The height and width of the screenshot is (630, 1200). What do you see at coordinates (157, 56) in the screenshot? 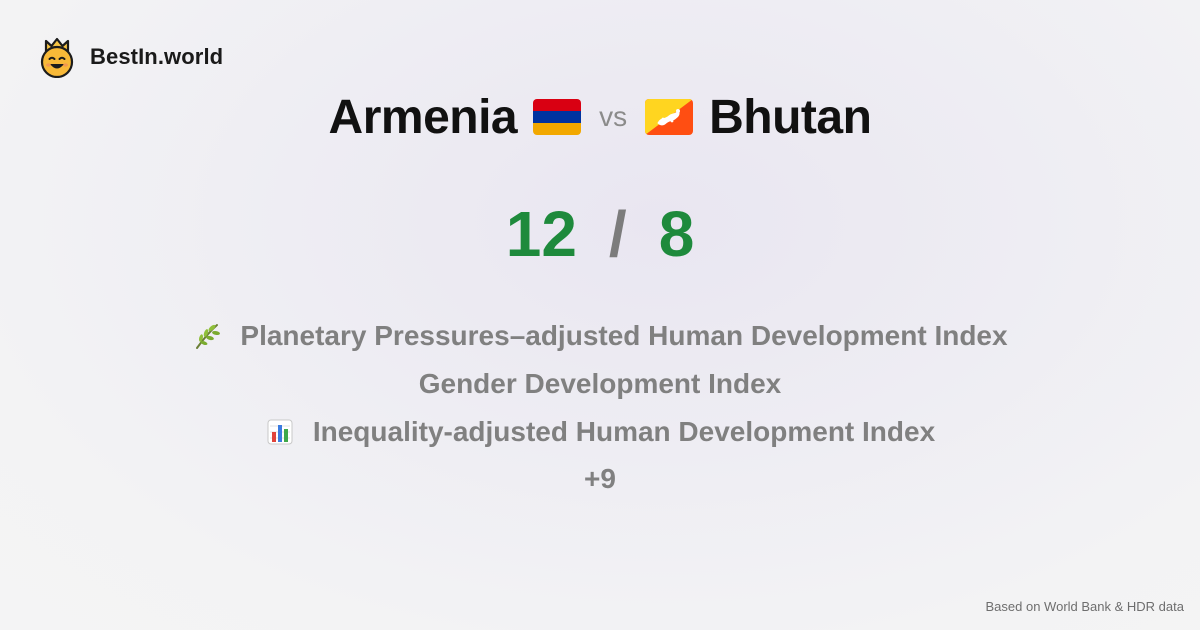
I see `brand-name: BestIn.world` at bounding box center [157, 56].